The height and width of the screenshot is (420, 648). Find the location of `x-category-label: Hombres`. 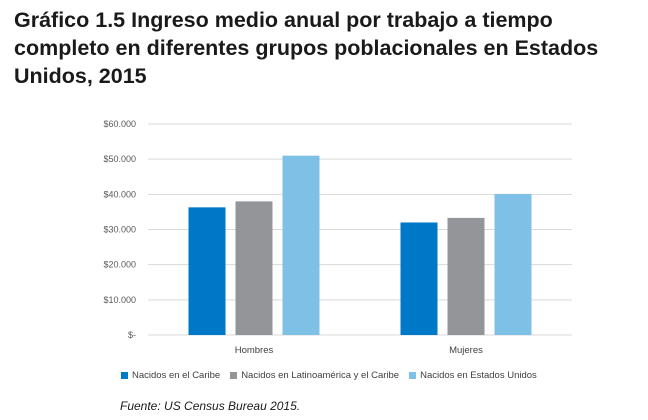

x-category-label: Hombres is located at coordinates (254, 350).